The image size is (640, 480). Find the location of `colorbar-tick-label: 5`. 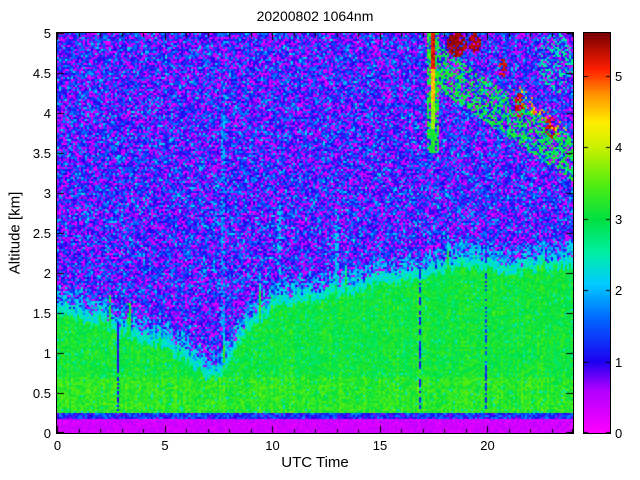

colorbar-tick-label: 5 is located at coordinates (619, 76).